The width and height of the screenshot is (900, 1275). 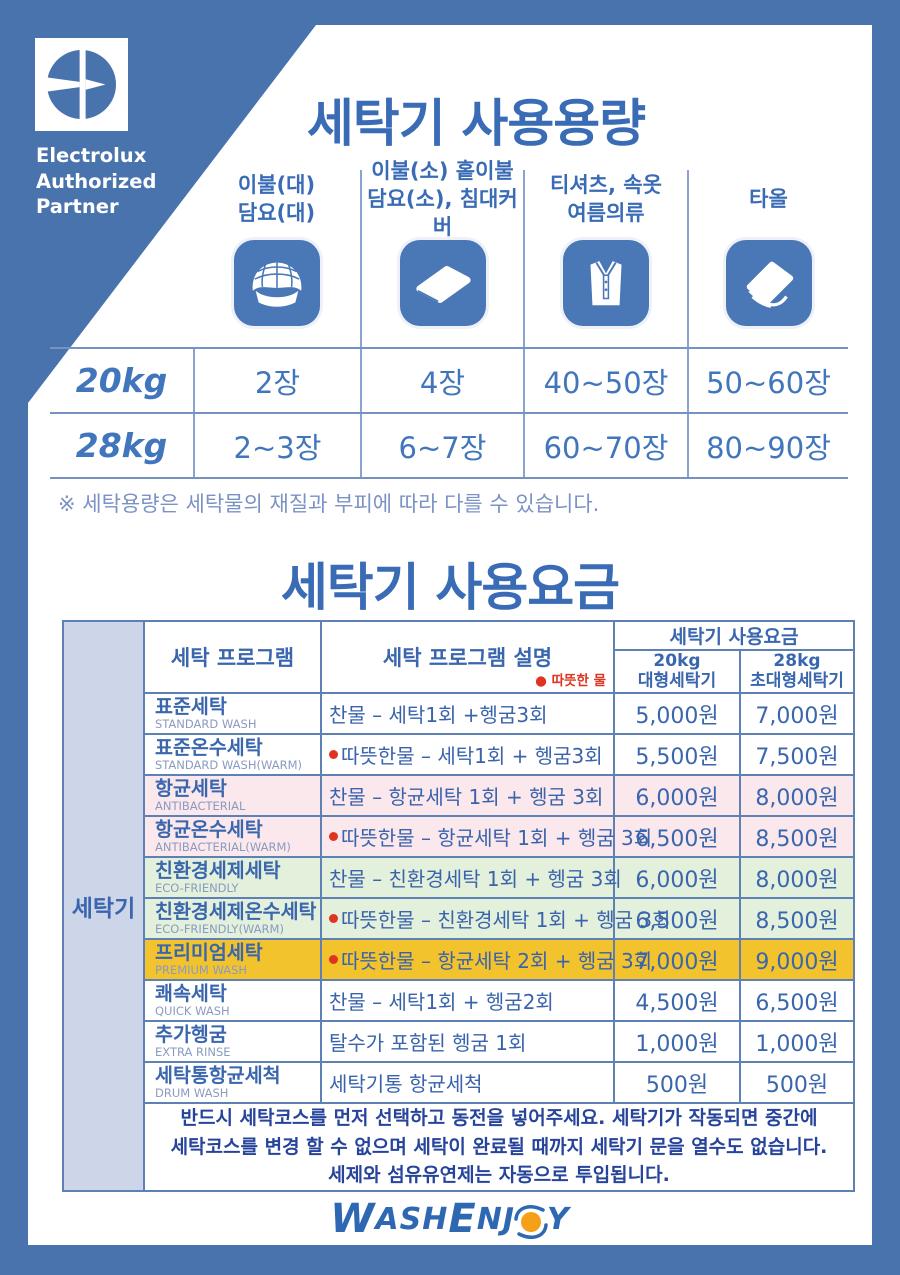 I want to click on capacity-note: ※ 세탁용량은 세탁물의 재질과 부피에 따라 다를 수 있습니다., so click(x=329, y=504).